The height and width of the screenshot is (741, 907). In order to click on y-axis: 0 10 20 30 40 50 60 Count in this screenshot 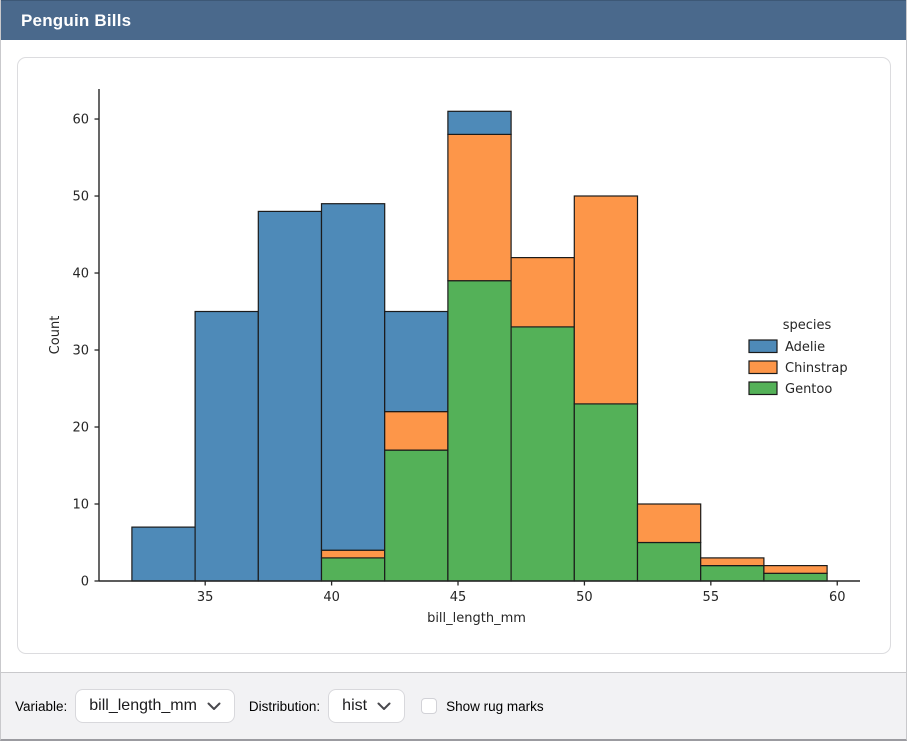, I will do `click(73, 351)`.